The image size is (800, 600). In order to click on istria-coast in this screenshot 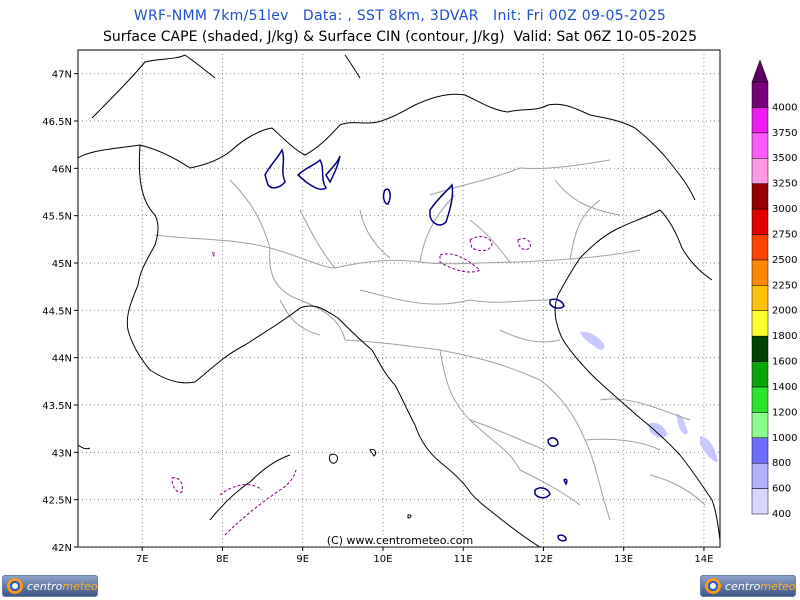, I will do `click(686, 245)`.